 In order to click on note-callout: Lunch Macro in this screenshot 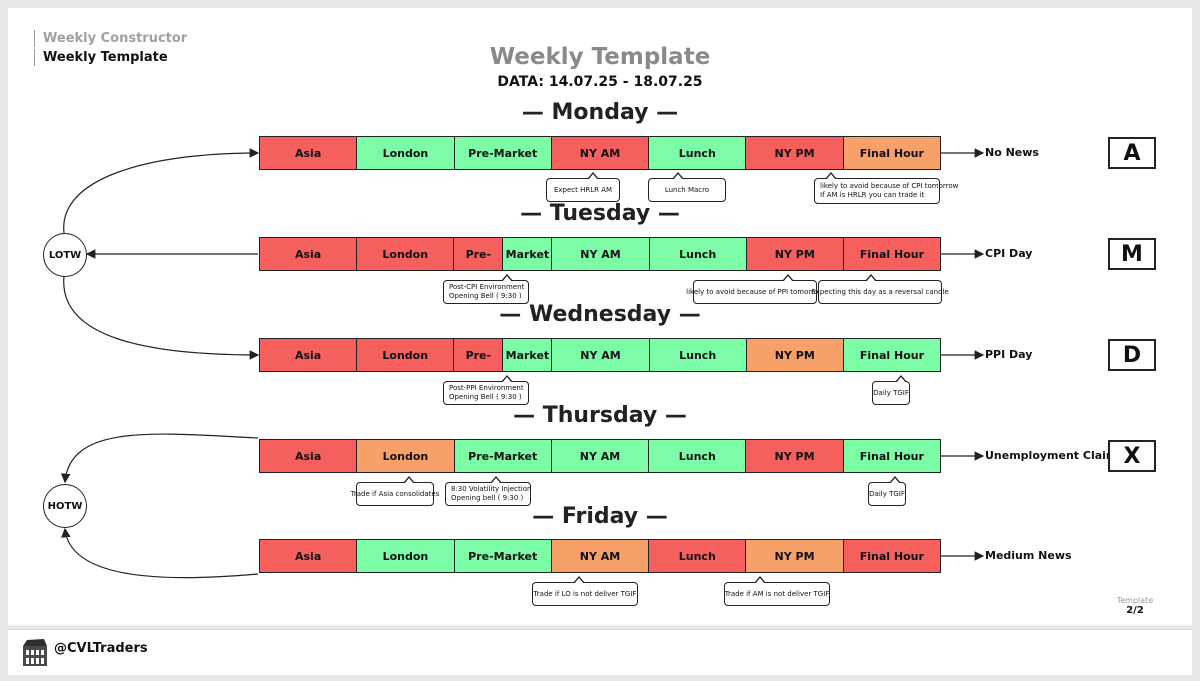, I will do `click(687, 187)`.